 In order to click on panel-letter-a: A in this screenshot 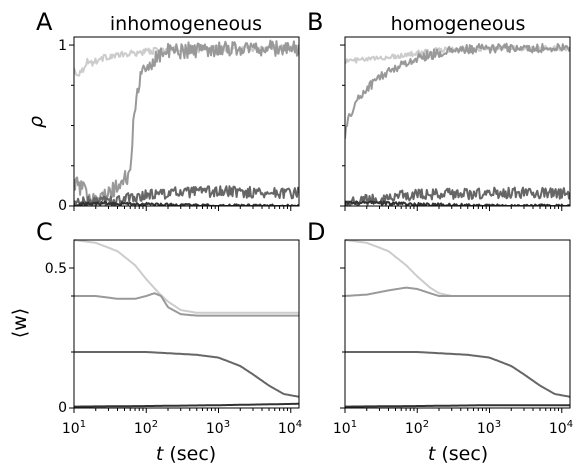, I will do `click(44, 22)`.